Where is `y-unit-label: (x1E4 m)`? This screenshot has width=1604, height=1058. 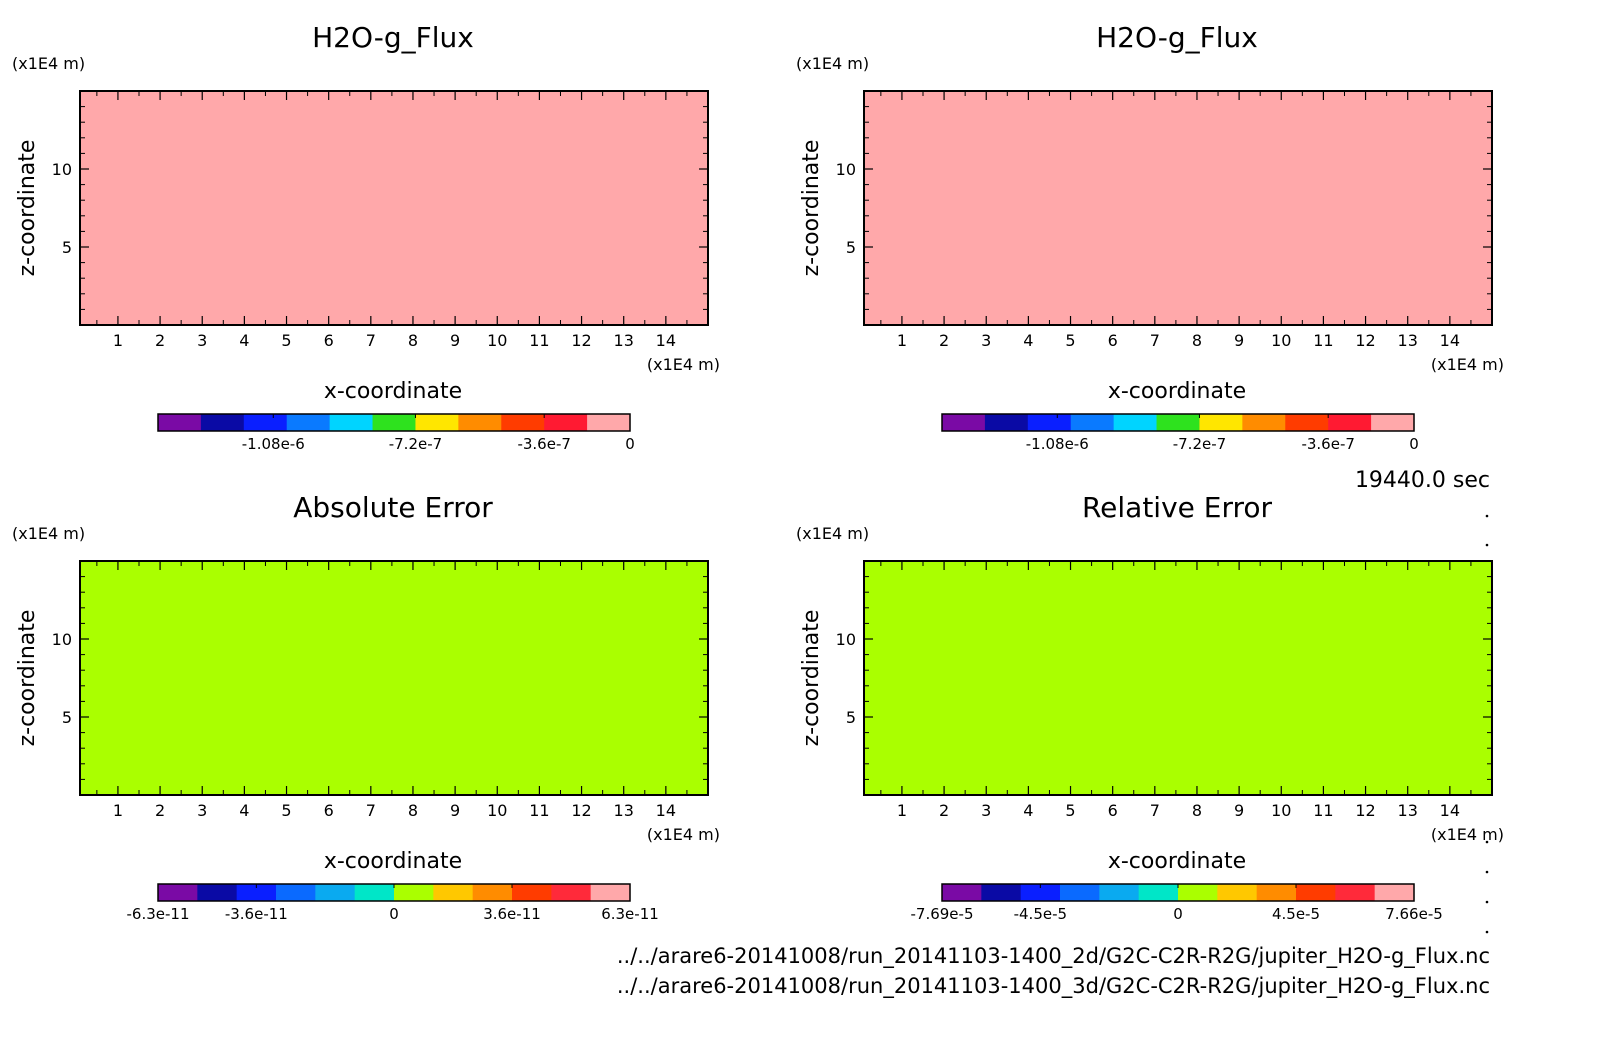
y-unit-label: (x1E4 m) is located at coordinates (48, 63).